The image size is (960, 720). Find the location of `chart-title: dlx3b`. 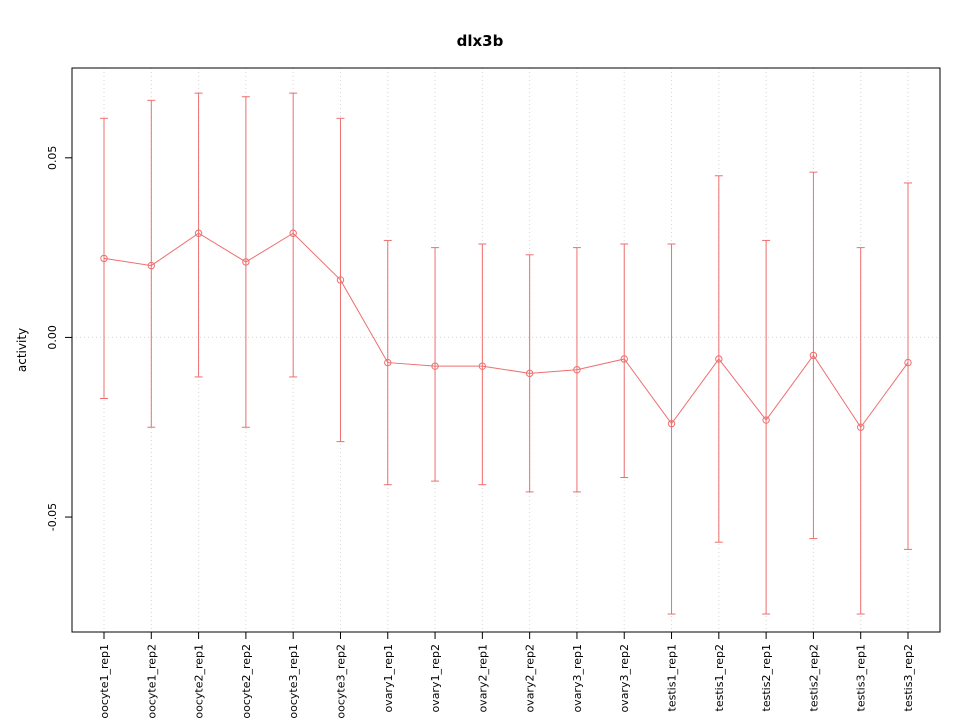

chart-title: dlx3b is located at coordinates (480, 41).